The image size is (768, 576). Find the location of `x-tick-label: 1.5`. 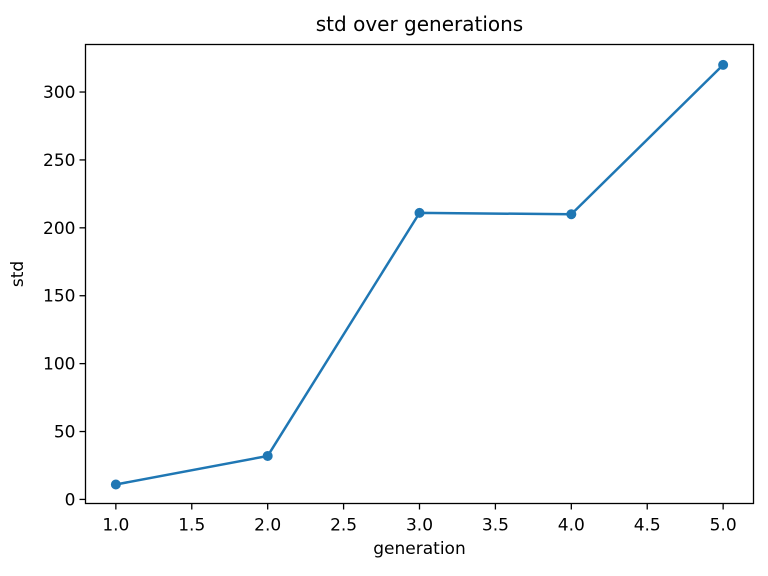

x-tick-label: 1.5 is located at coordinates (191, 526).